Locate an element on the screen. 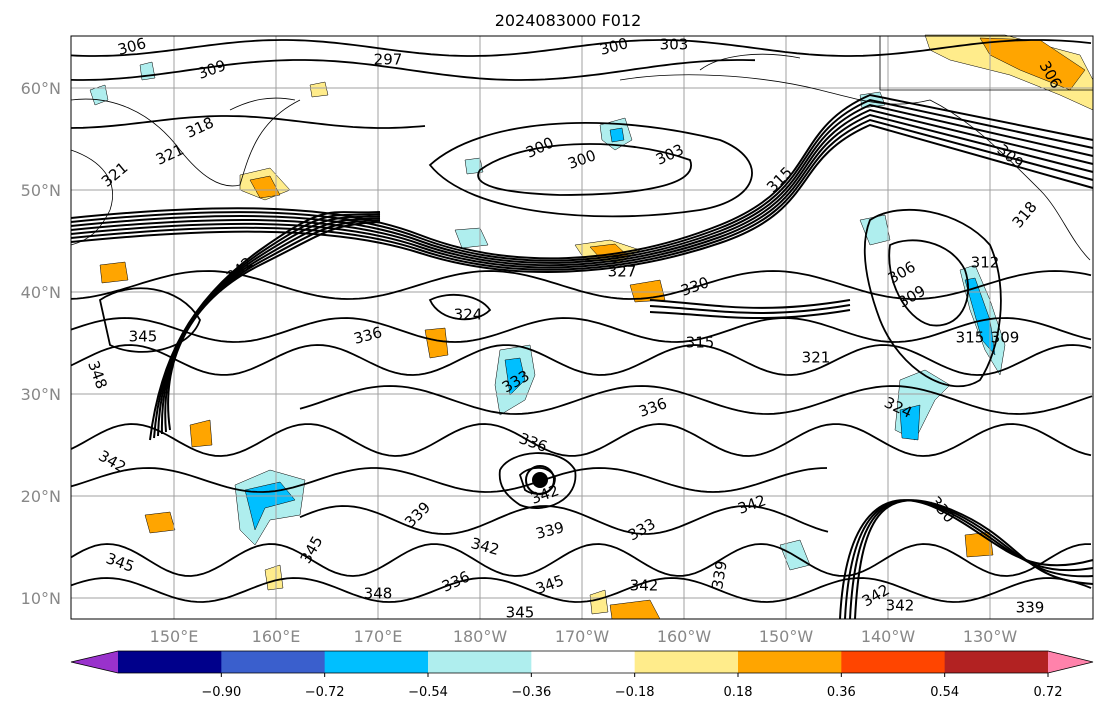  contour-label: 309 is located at coordinates (1005, 338).